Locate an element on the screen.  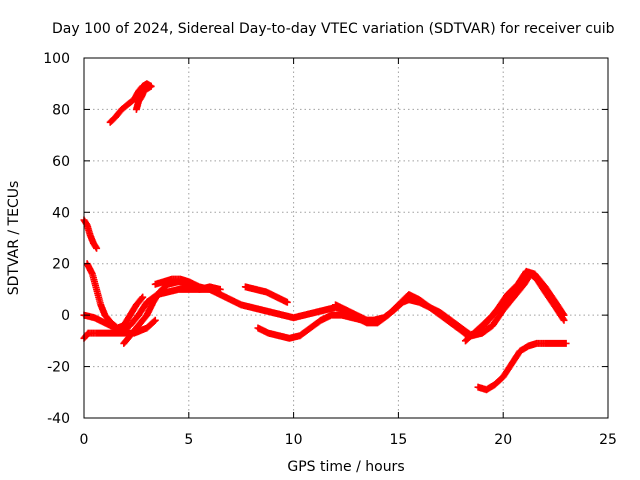
series-arc-h is located at coordinates (186, 285).